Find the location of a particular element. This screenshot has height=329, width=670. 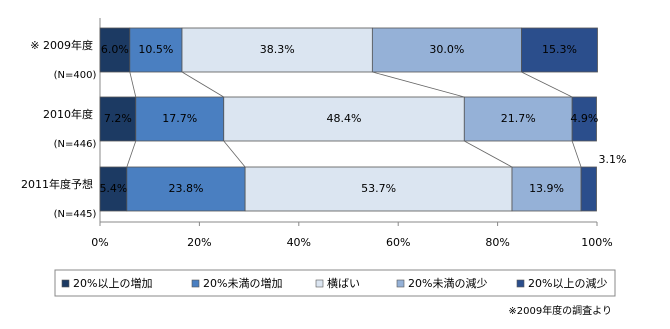

category-label: 2011年度予想 is located at coordinates (57, 184).